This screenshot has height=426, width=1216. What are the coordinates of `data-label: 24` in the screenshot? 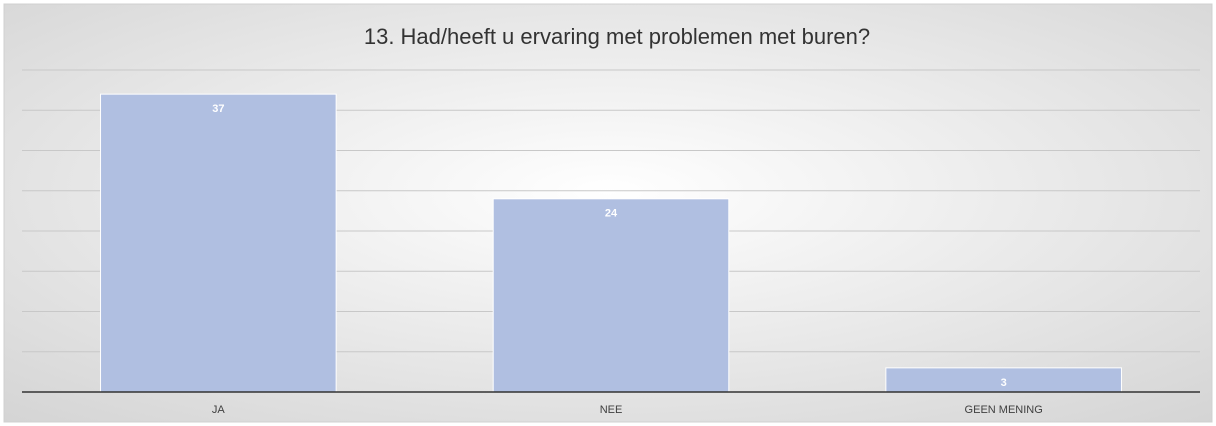 It's located at (611, 214).